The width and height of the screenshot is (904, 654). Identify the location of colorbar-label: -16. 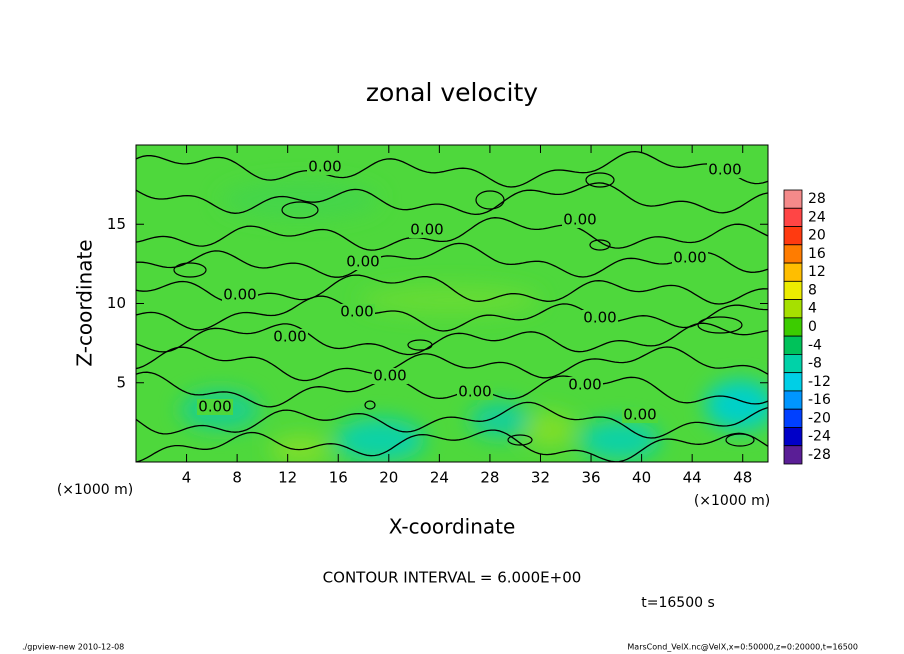
(819, 400).